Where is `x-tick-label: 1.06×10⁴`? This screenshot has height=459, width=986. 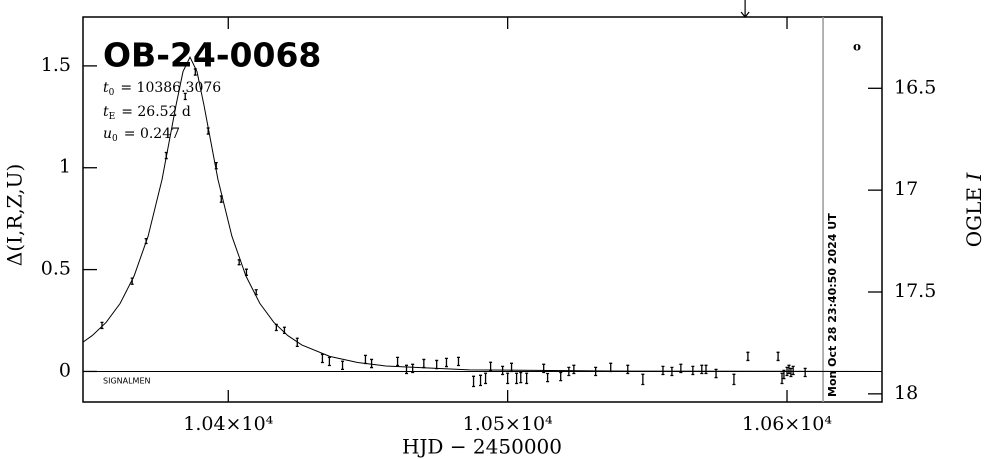 x-tick-label: 1.06×10⁴ is located at coordinates (787, 424).